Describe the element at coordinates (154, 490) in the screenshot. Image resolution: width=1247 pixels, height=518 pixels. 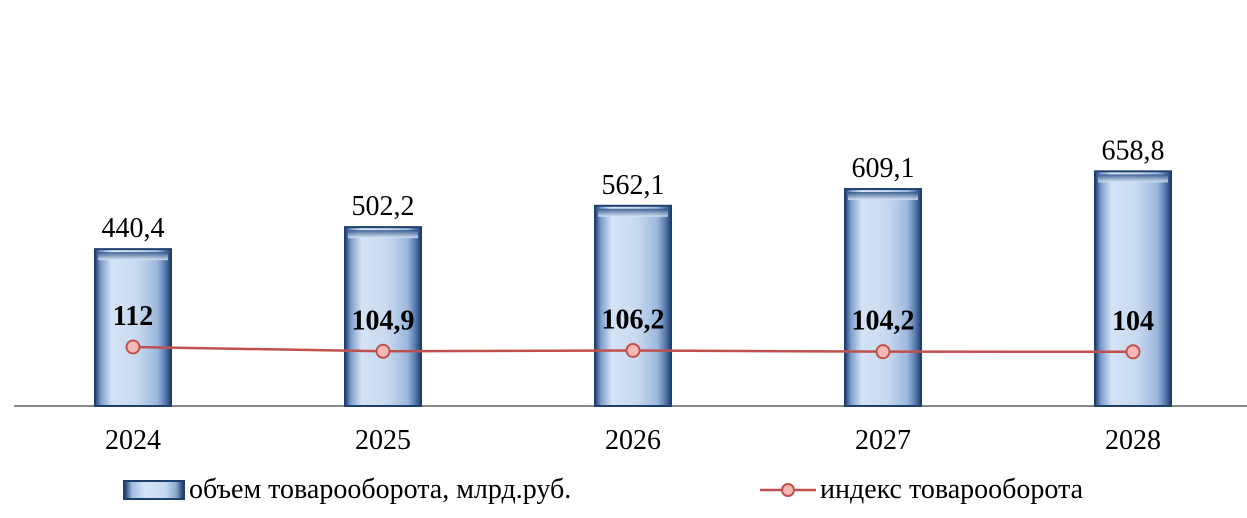
I see `legend-bar-swatch-icon` at that location.